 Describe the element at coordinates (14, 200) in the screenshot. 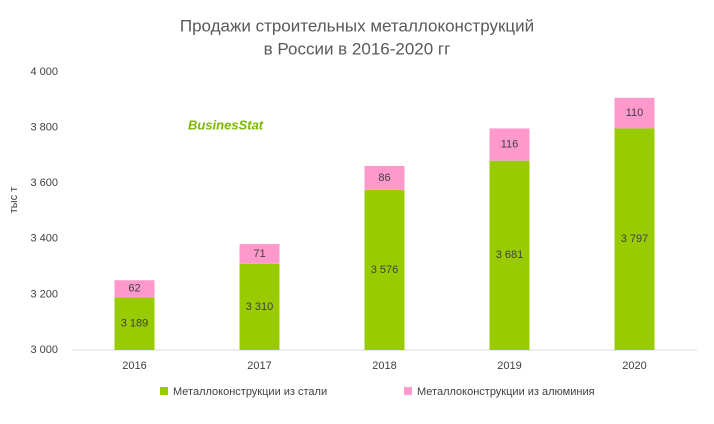

I see `y-axis-label: тыс т` at that location.